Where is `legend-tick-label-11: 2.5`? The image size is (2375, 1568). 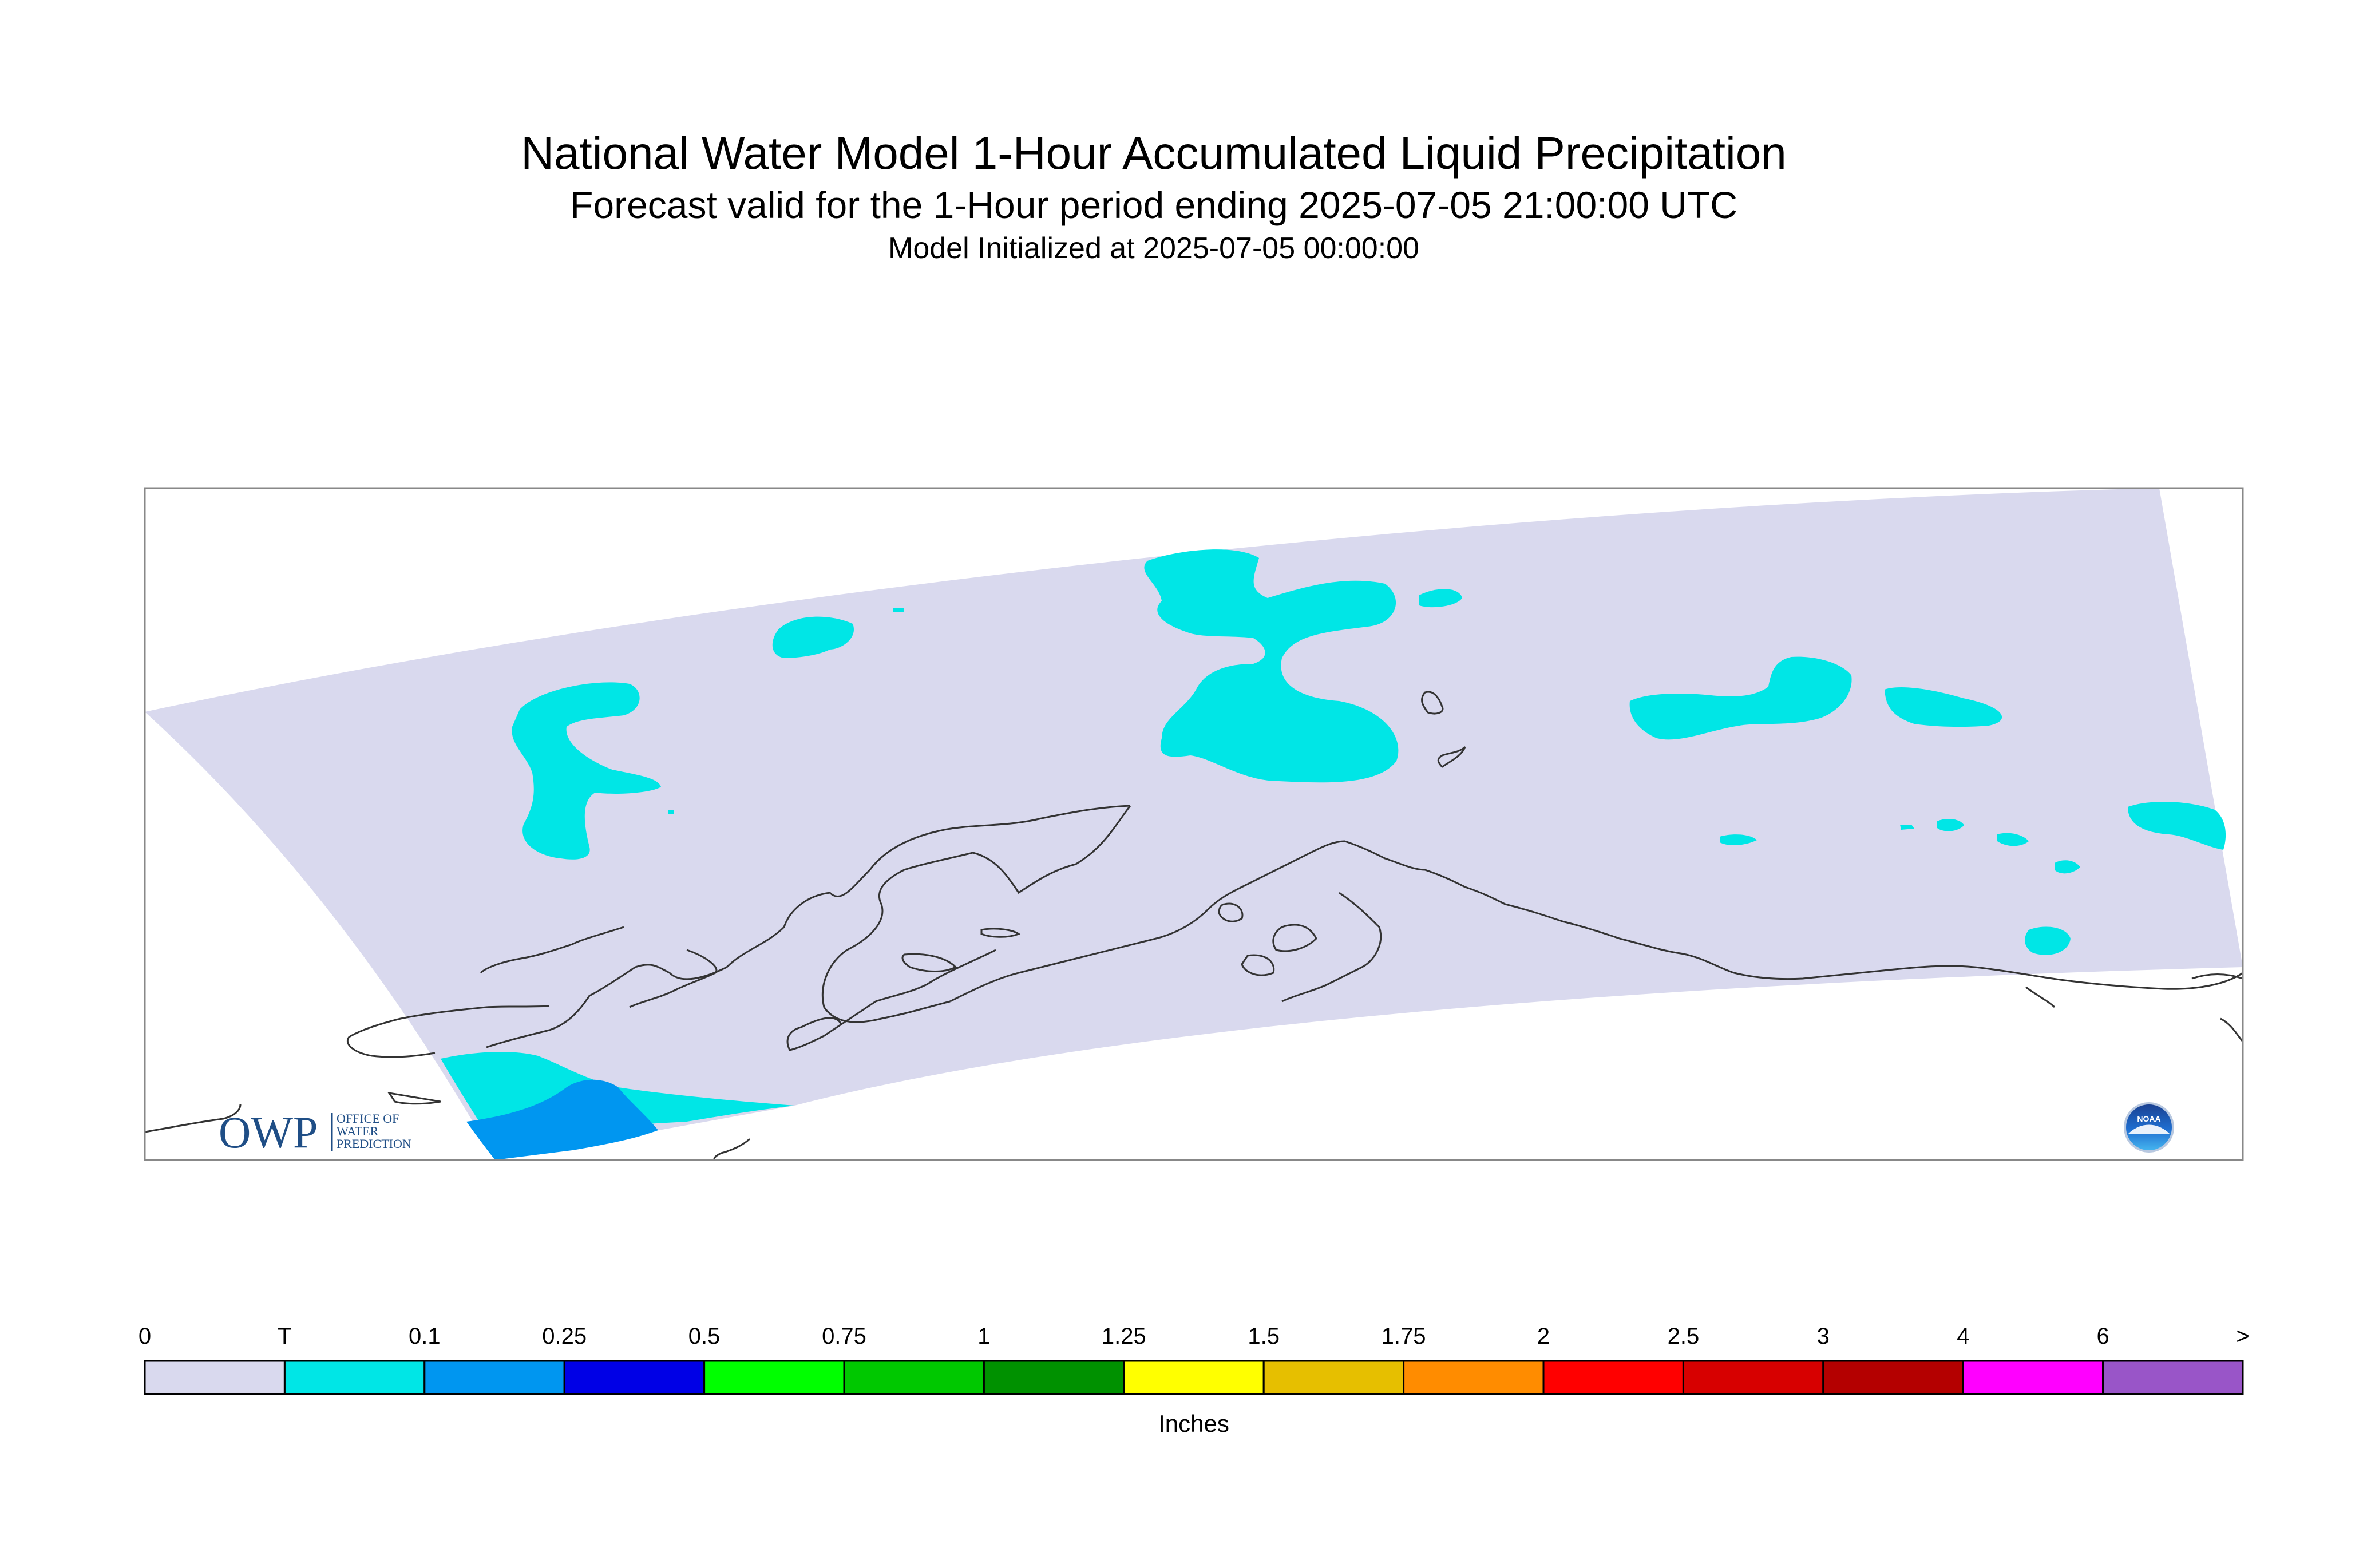 legend-tick-label-11: 2.5 is located at coordinates (1684, 1336).